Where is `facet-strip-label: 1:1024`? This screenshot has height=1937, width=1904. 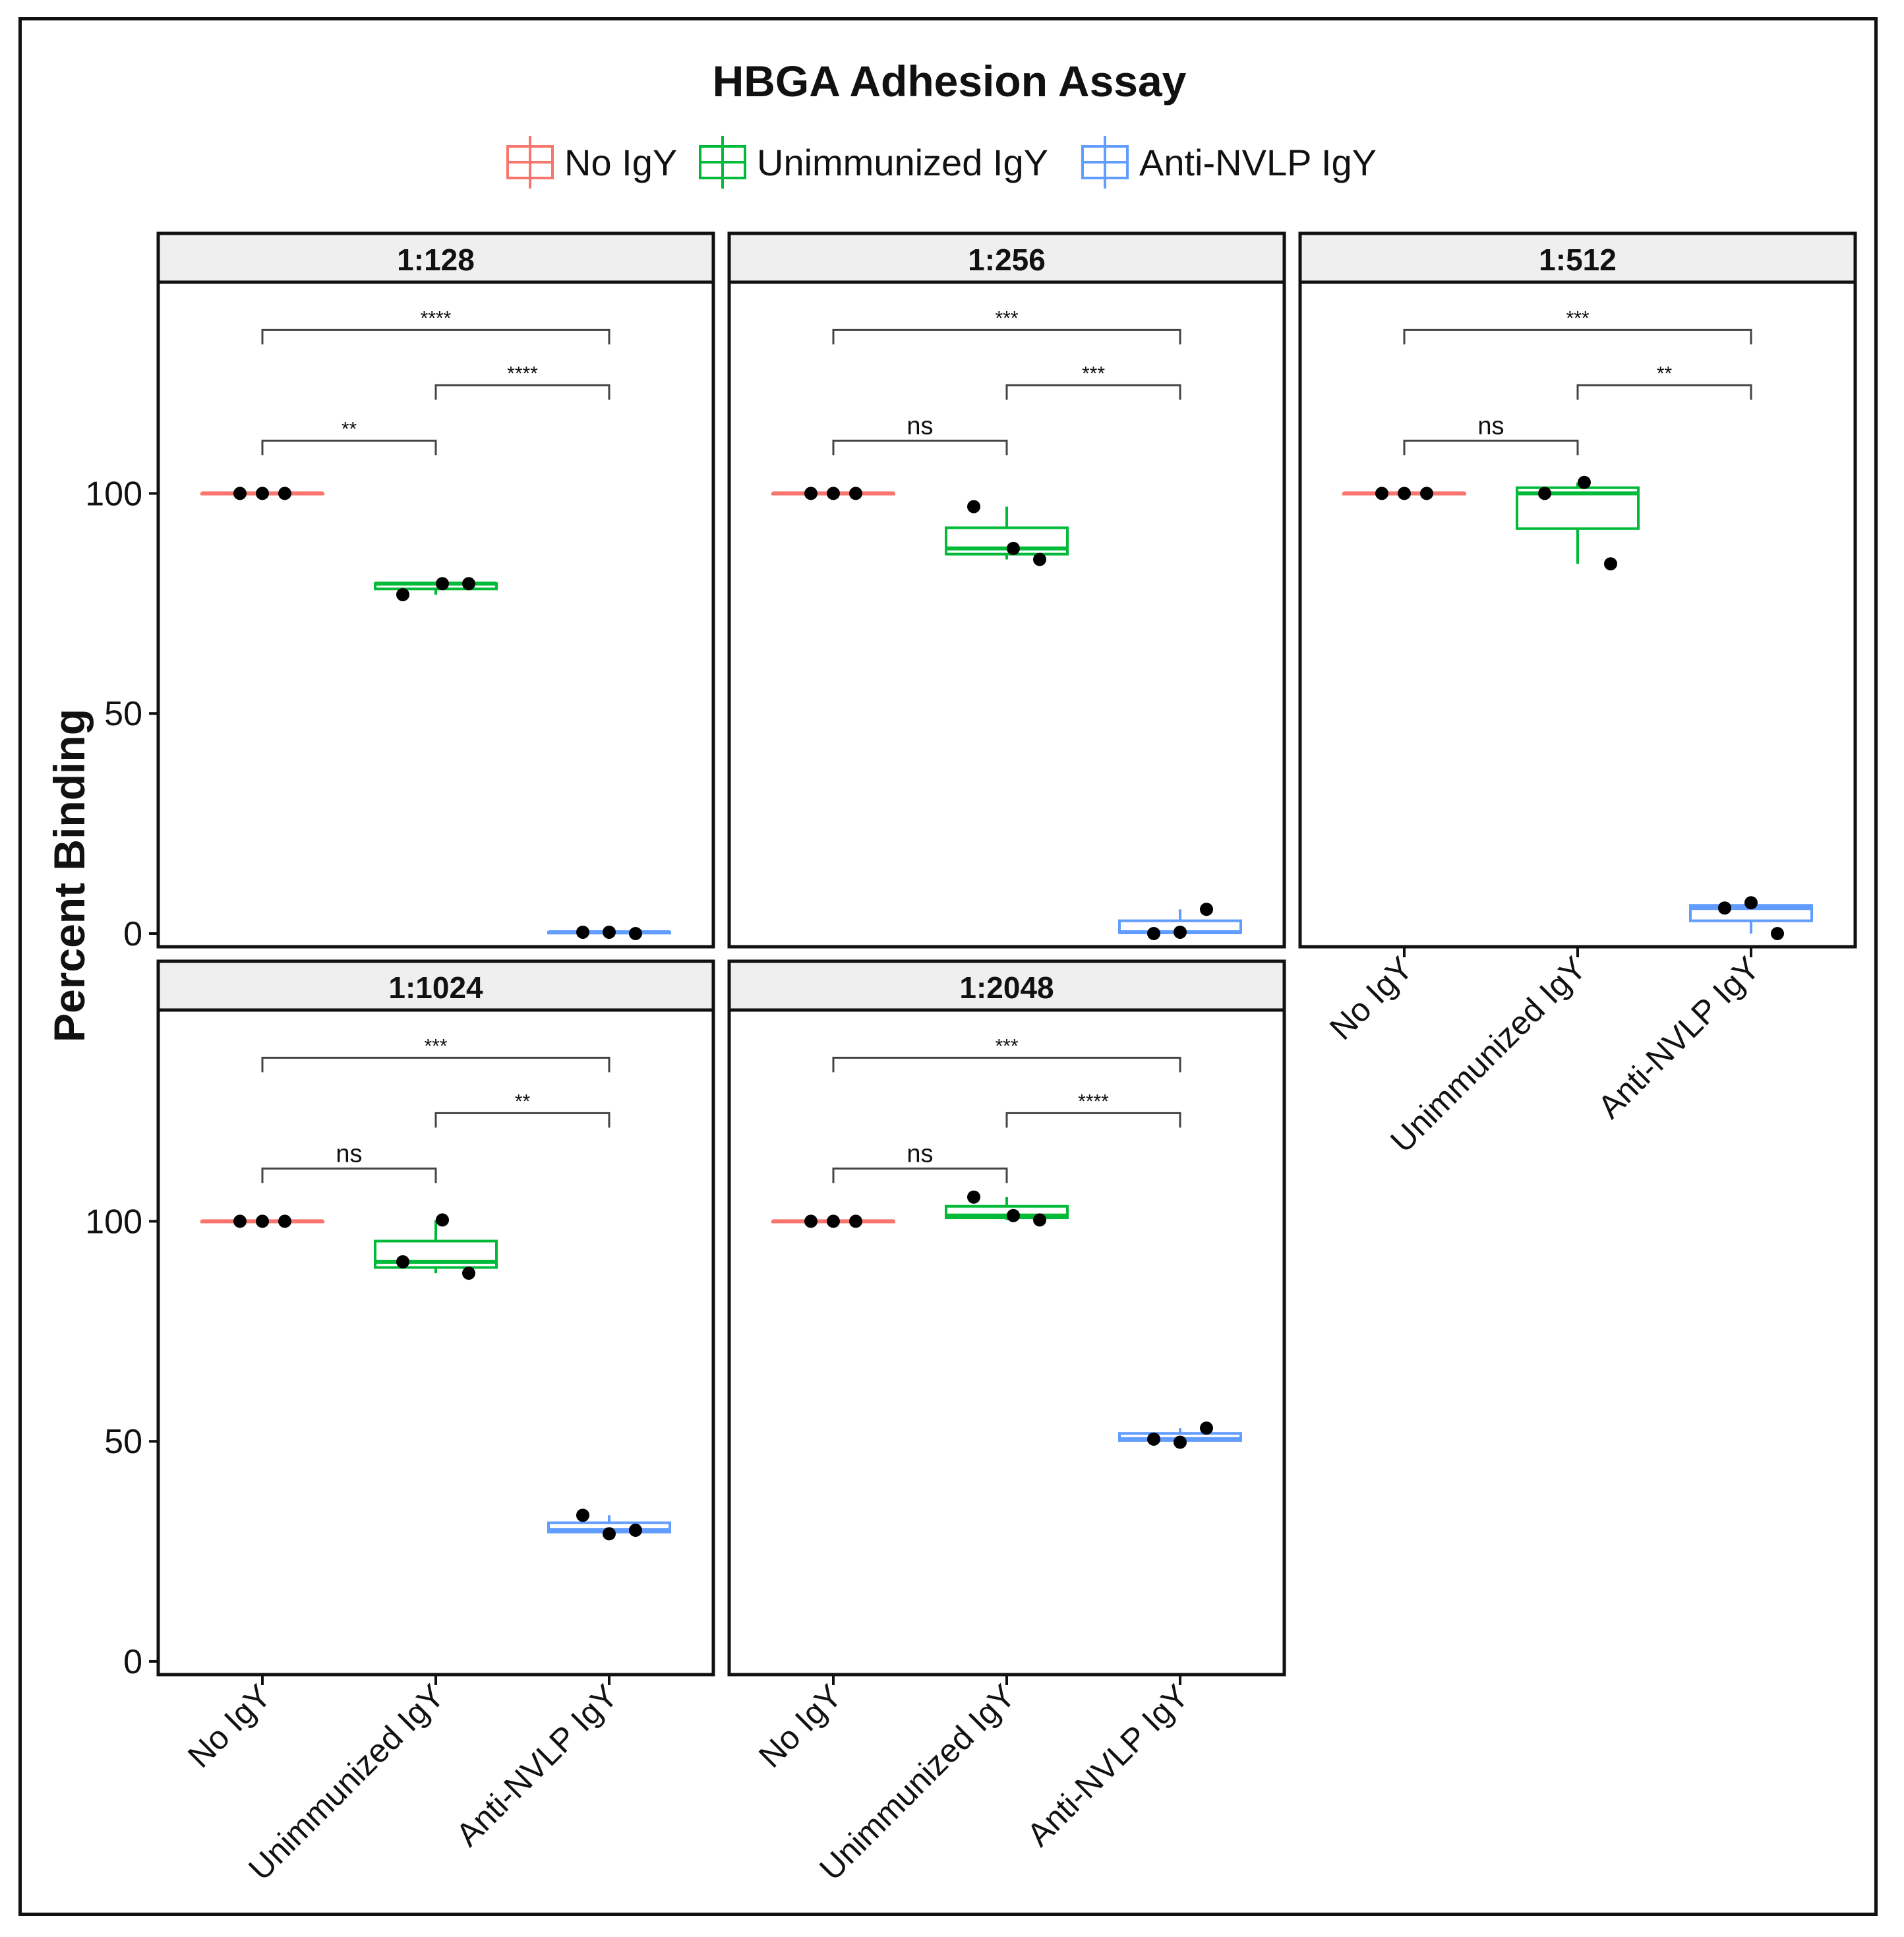
facet-strip-label: 1:1024 is located at coordinates (435, 987).